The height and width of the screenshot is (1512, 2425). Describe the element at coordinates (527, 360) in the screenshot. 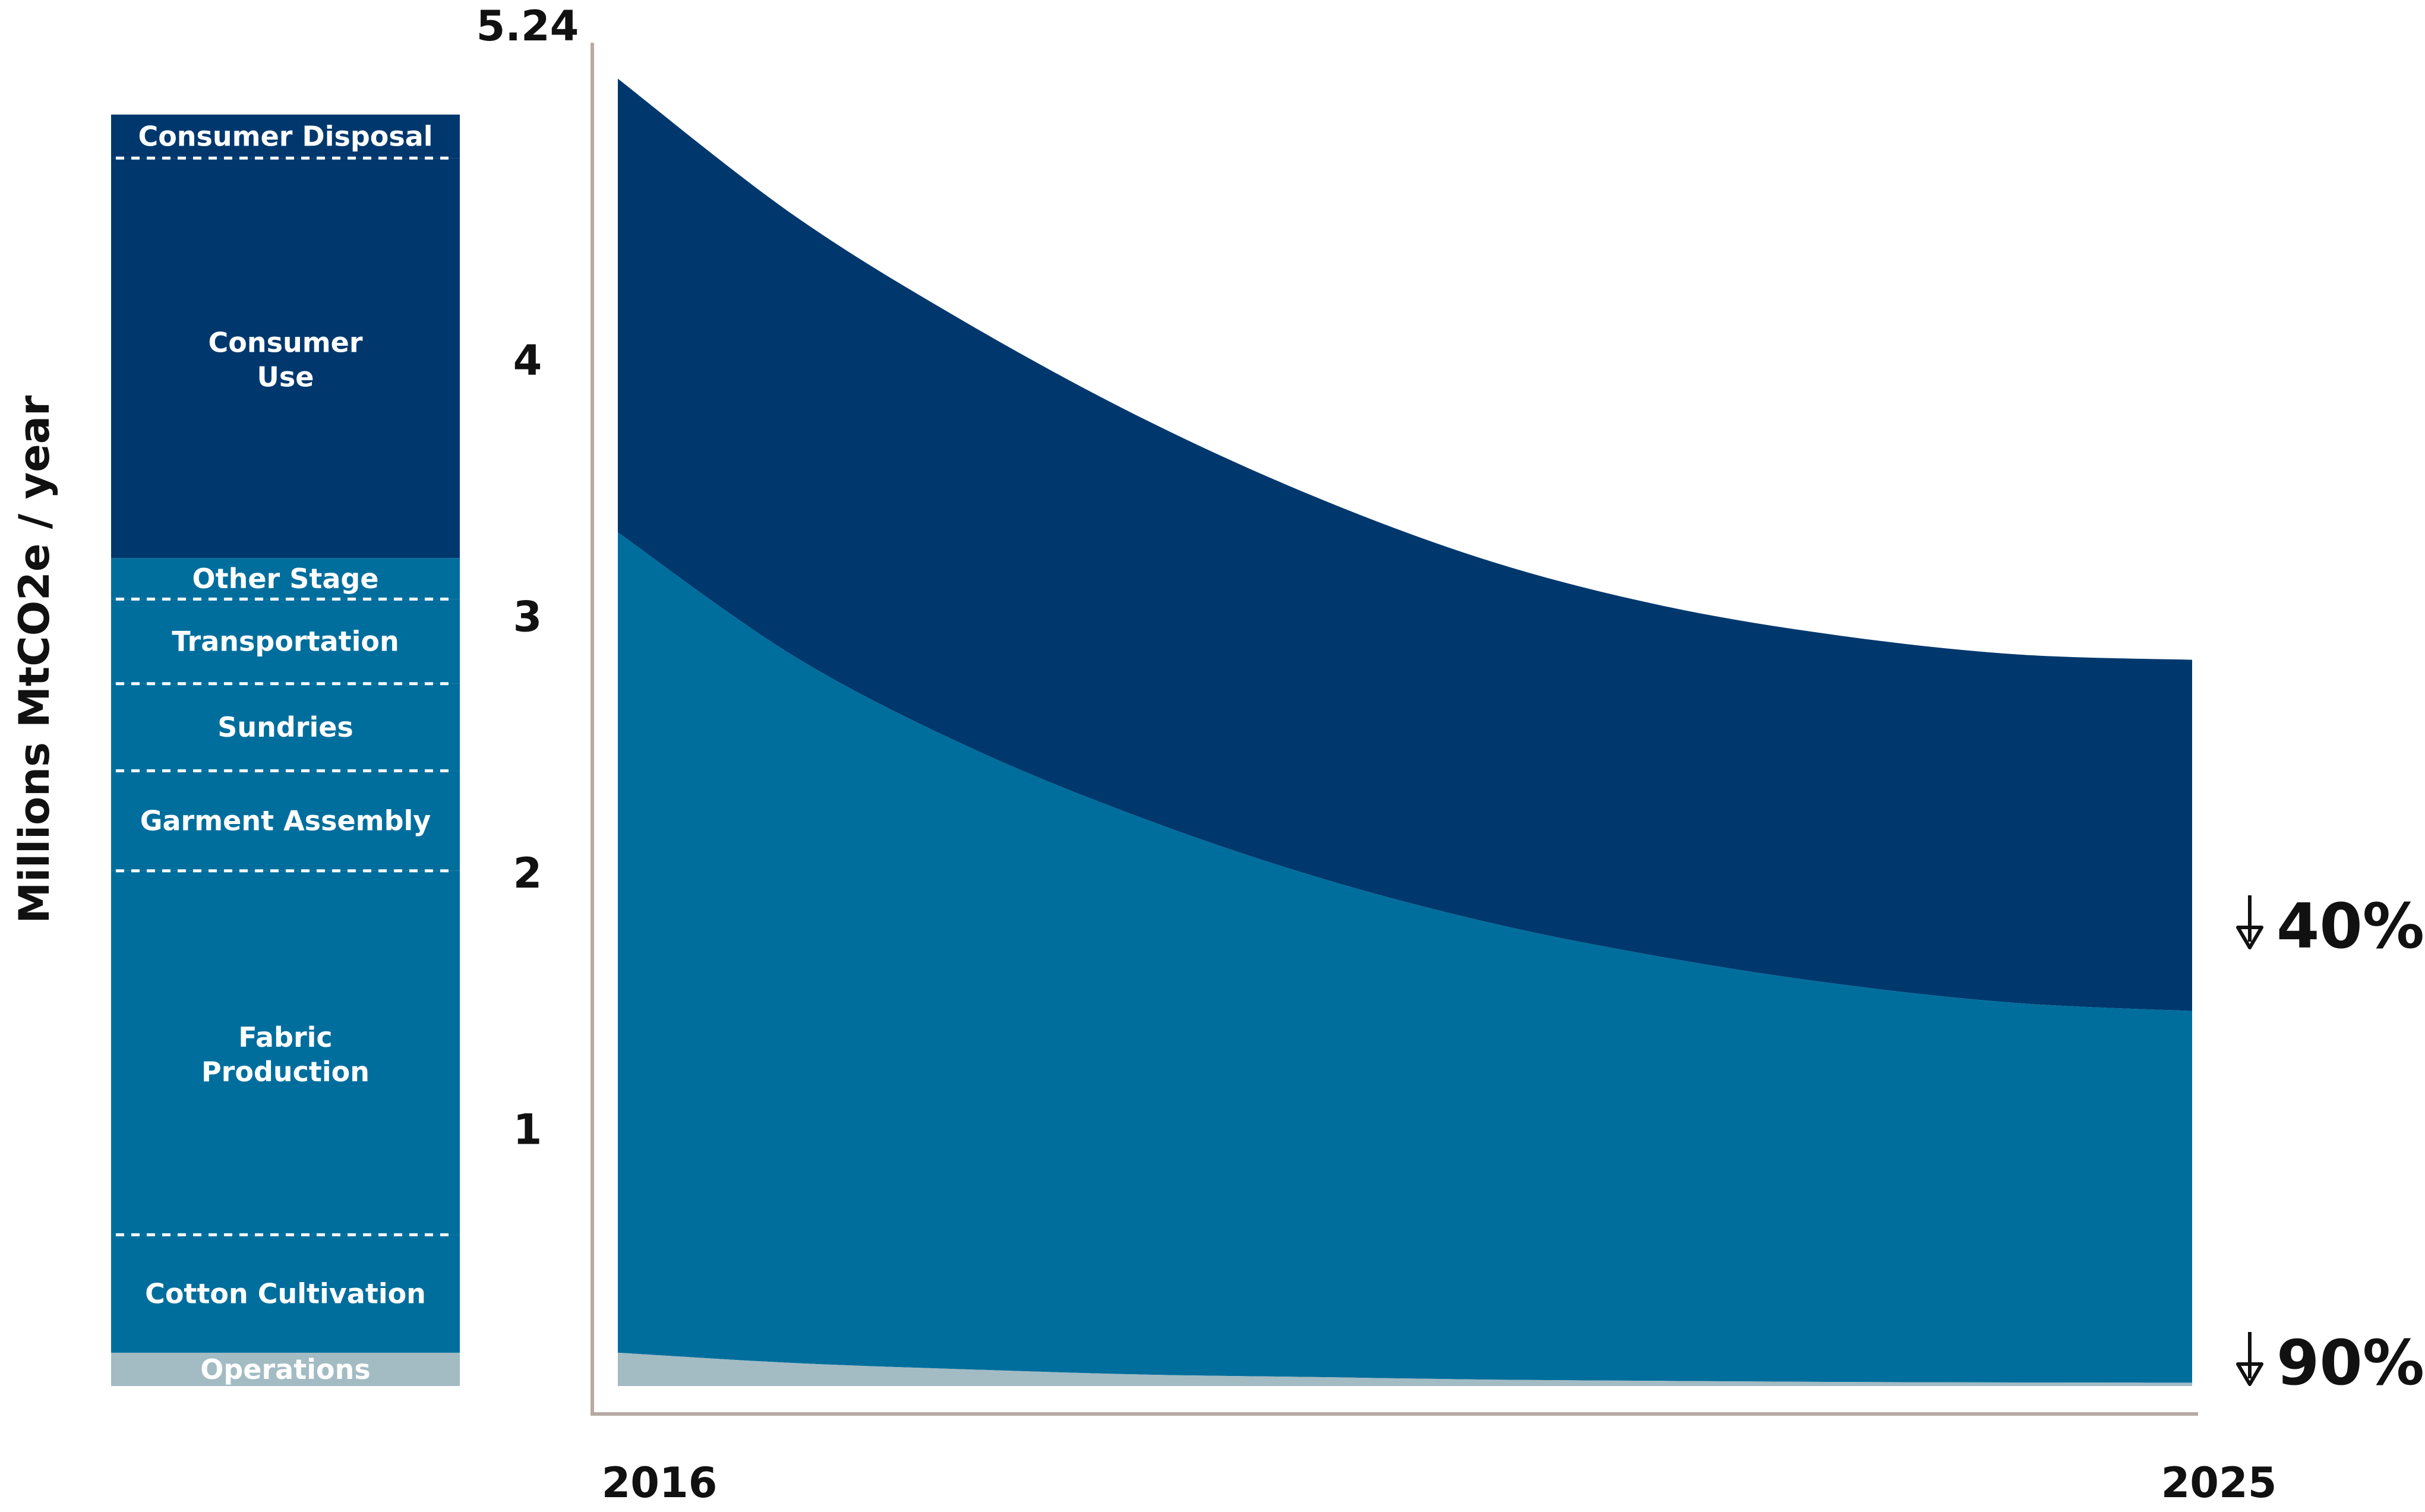

I see `y-tick-label: 4` at that location.